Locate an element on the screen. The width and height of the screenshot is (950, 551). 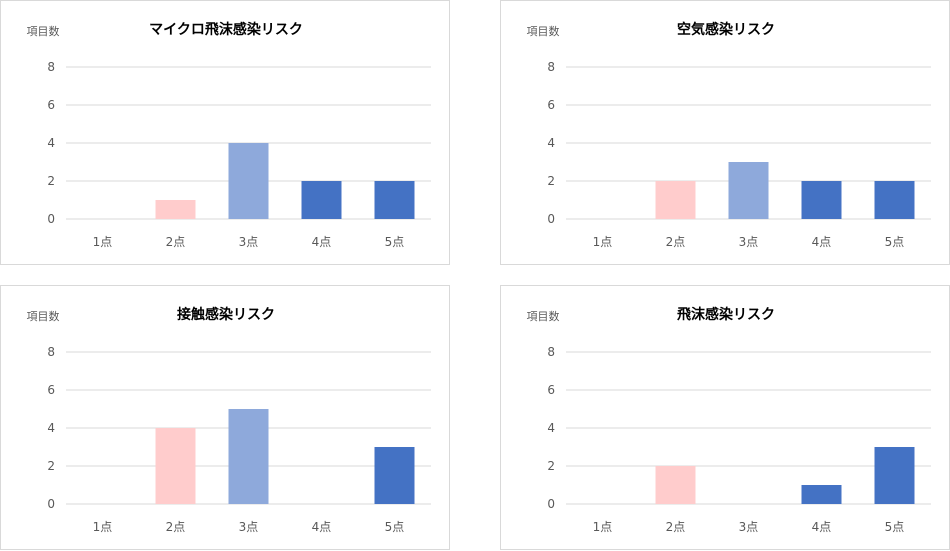
chart-title: 空気感染リスク is located at coordinates (726, 29).